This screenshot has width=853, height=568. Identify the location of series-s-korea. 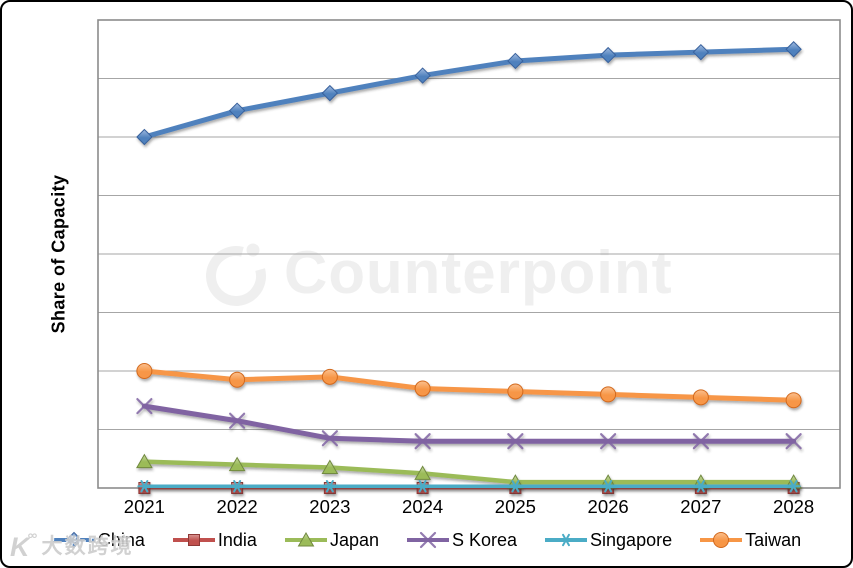
(469, 424).